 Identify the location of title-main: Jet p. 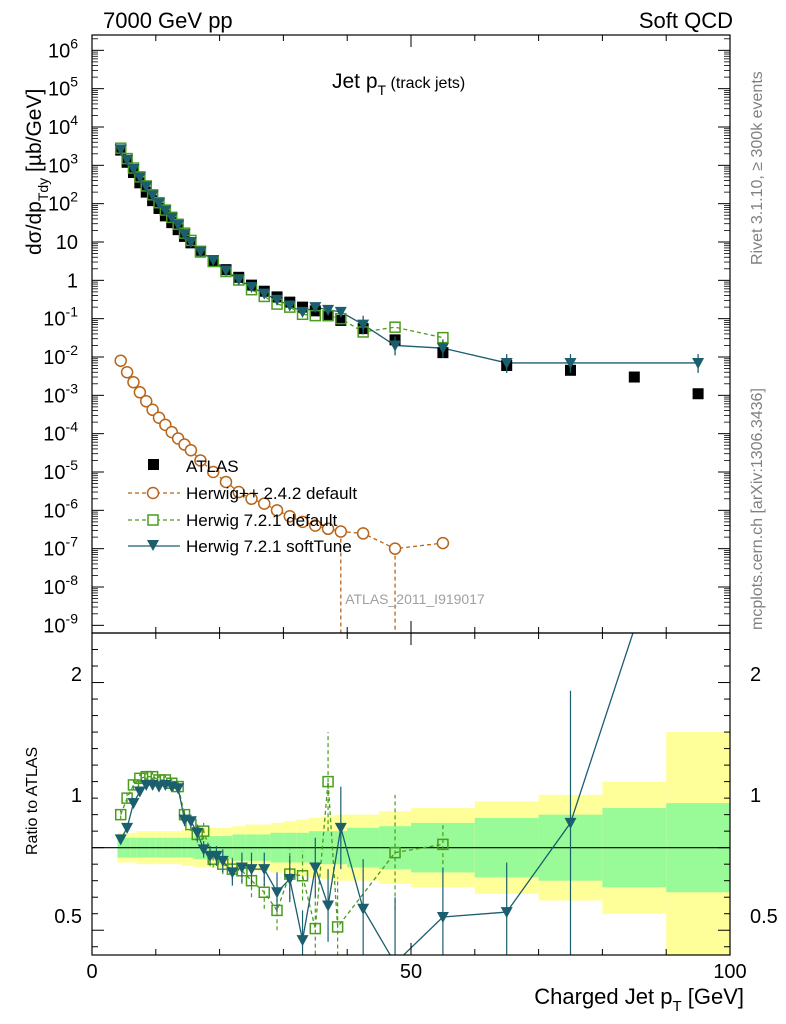
(355, 81).